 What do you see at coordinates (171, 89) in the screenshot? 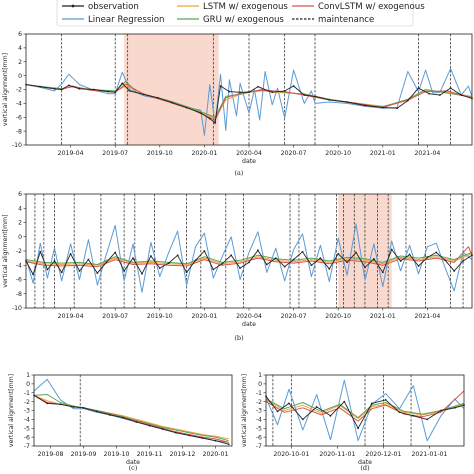
I see `highlight-band` at bounding box center [171, 89].